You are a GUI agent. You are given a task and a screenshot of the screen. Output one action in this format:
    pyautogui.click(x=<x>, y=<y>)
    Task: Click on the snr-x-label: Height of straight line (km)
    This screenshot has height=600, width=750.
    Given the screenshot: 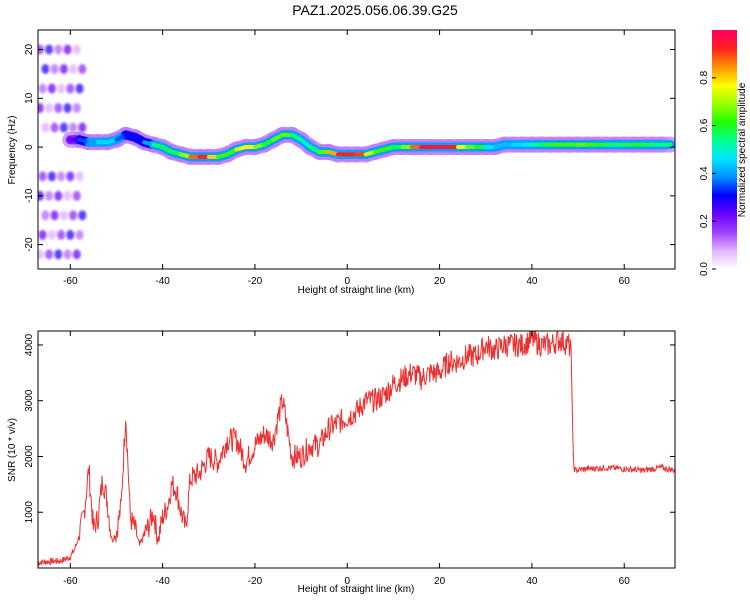 What is the action you would take?
    pyautogui.click(x=356, y=589)
    